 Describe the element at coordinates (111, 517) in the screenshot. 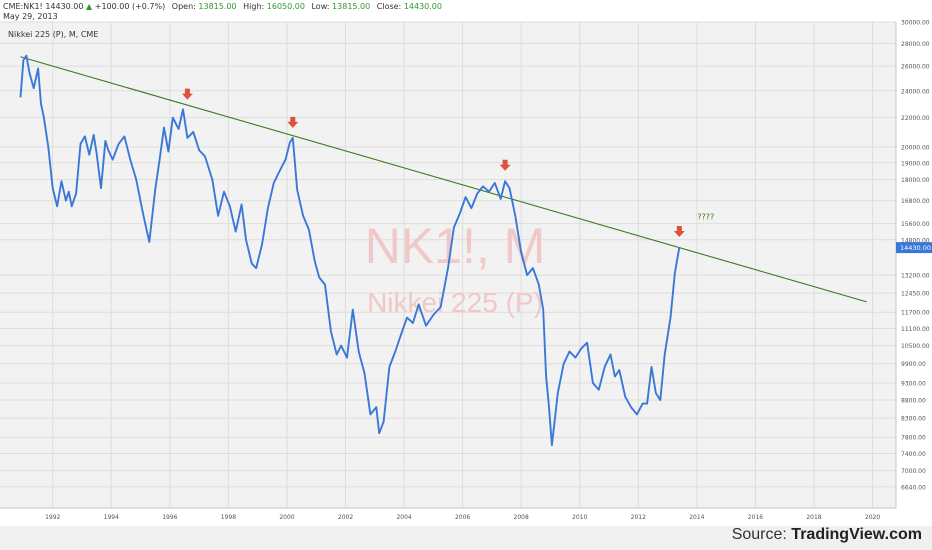

I see `x-tick-label: 1994` at that location.